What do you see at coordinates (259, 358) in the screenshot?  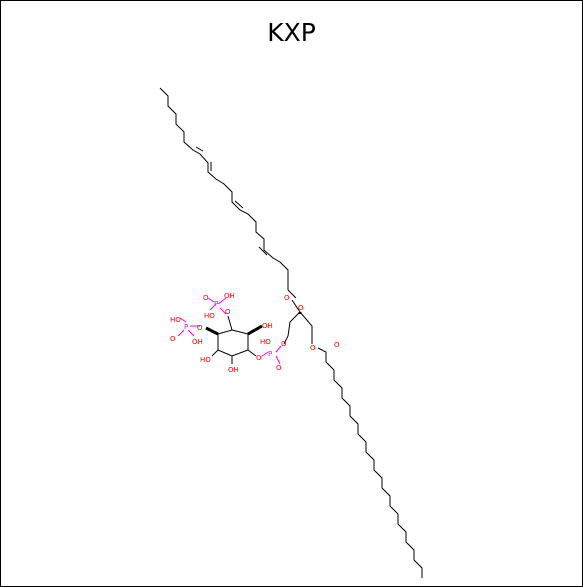 I see `atom-o-ring-phosphate: O` at bounding box center [259, 358].